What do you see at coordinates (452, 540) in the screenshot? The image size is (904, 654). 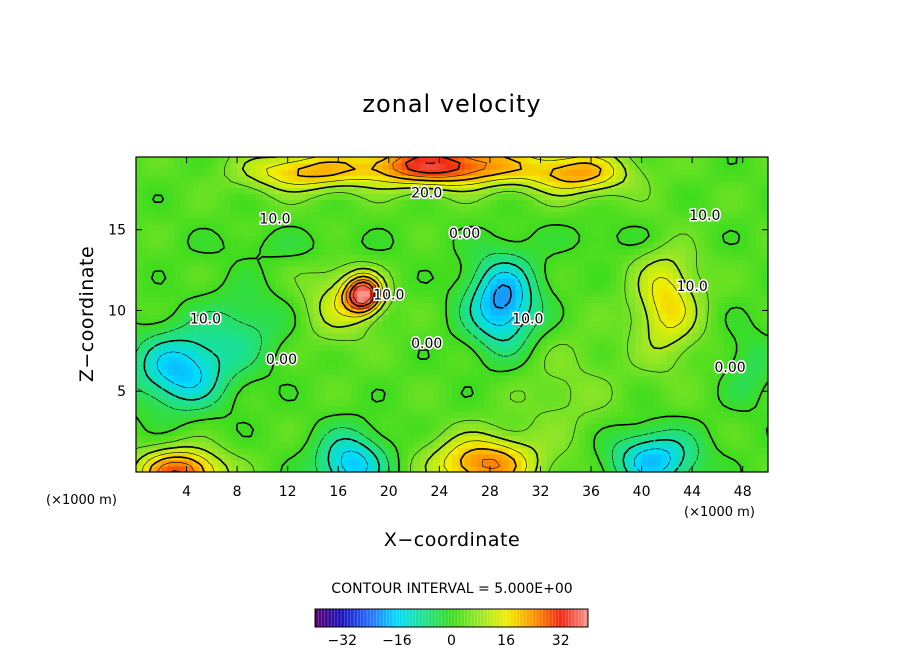 I see `x-axis-label: X−coordinate` at bounding box center [452, 540].